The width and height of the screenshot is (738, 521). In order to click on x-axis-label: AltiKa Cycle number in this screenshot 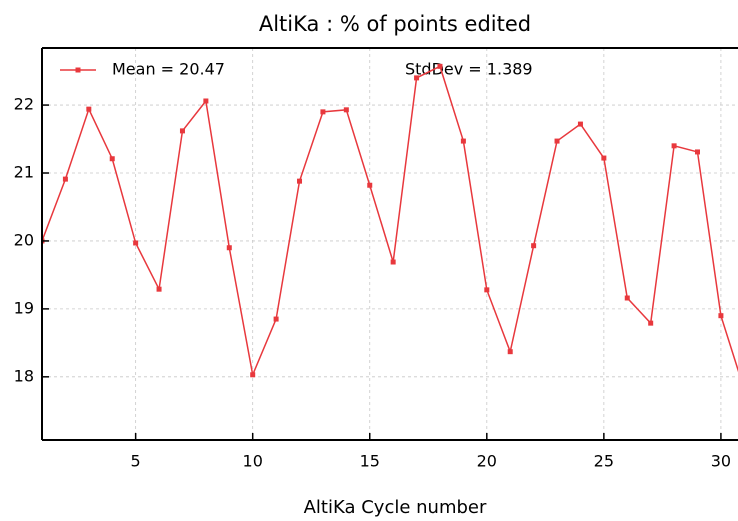, I will do `click(395, 507)`.